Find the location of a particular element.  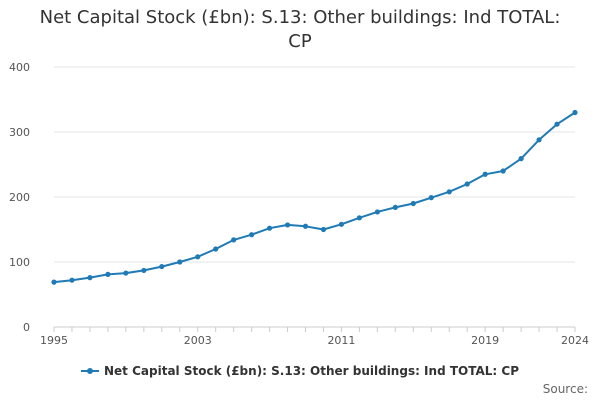

y-tick-label: 100 is located at coordinates (19, 262).